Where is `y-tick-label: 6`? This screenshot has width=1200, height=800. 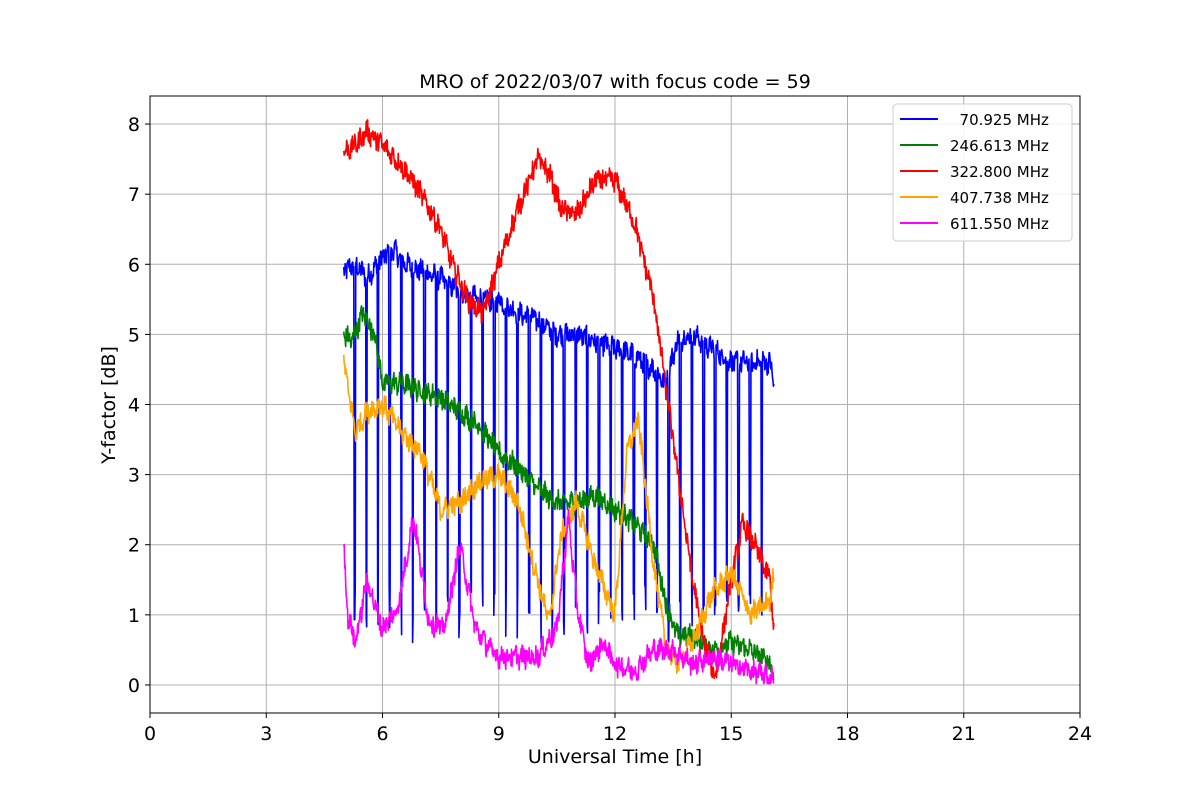 y-tick-label: 6 is located at coordinates (134, 265).